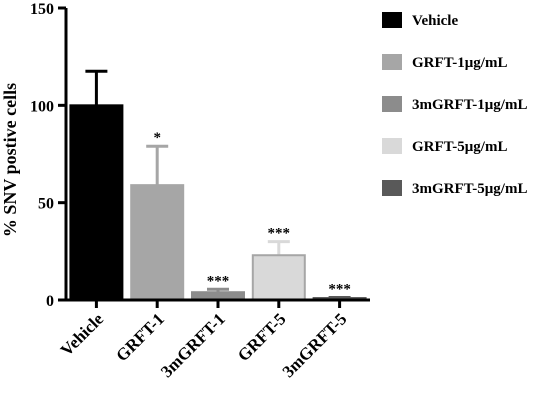 This screenshot has width=551, height=402. Describe the element at coordinates (459, 147) in the screenshot. I see `legend-label: GRFT-5μg/mL` at that location.